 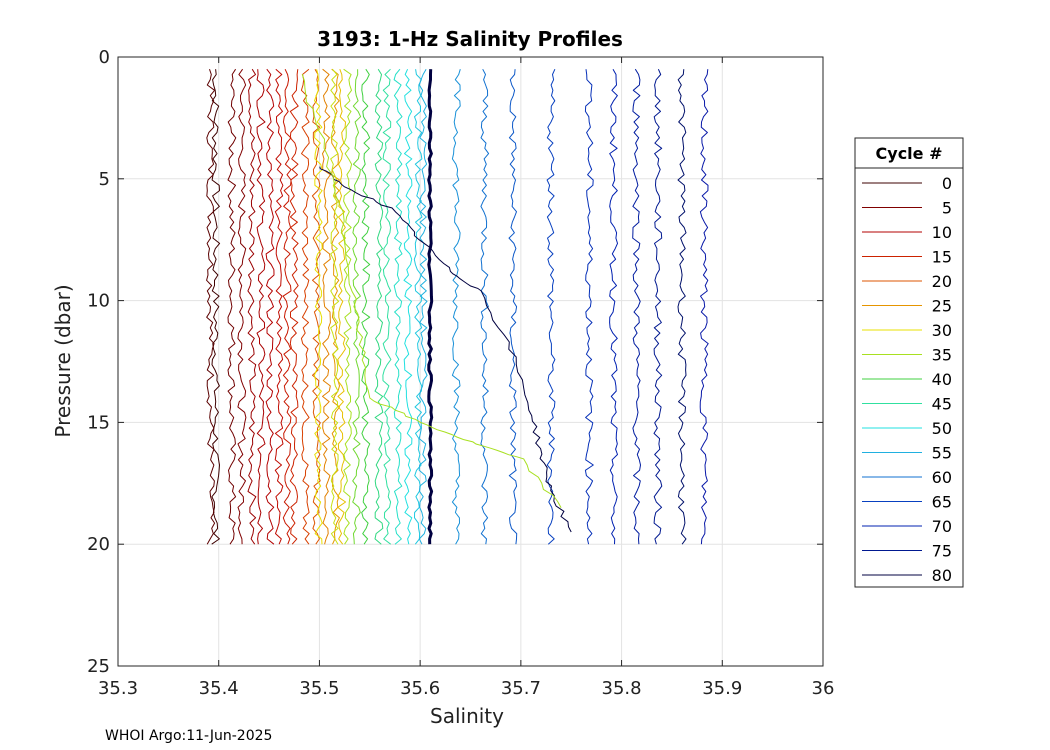 I want to click on legend-label-0: 0, so click(x=947, y=183).